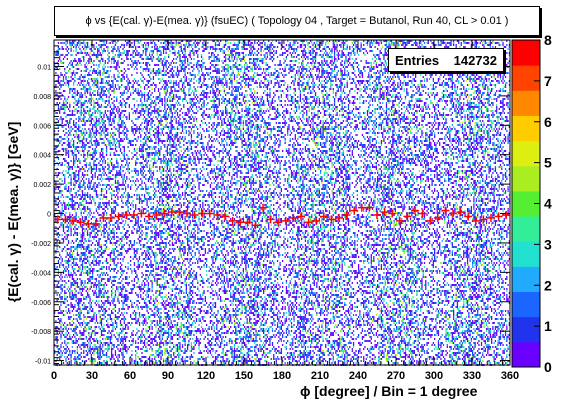 The width and height of the screenshot is (567, 407). What do you see at coordinates (548, 285) in the screenshot?
I see `colorbar-tick-label: 2` at bounding box center [548, 285].